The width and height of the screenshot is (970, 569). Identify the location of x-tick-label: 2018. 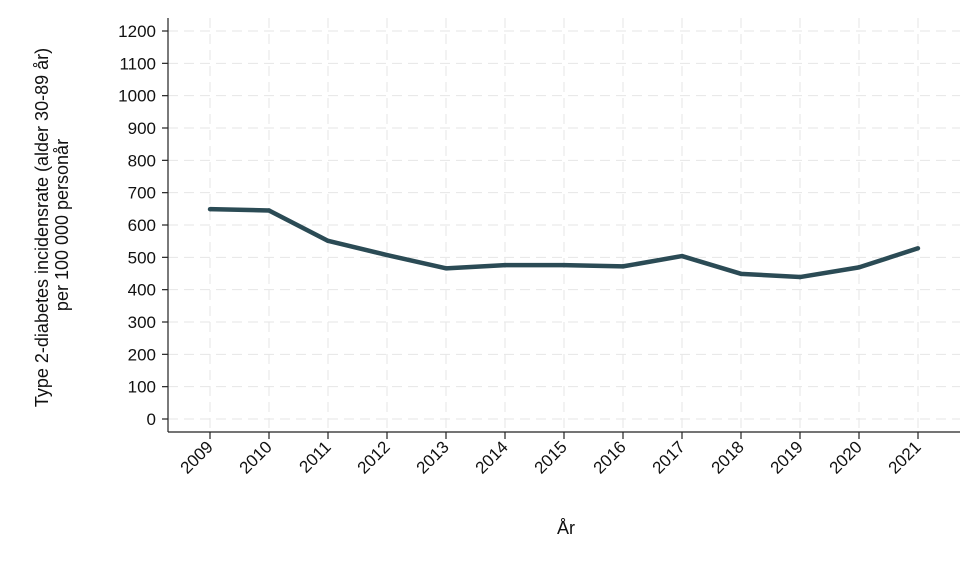
(728, 457).